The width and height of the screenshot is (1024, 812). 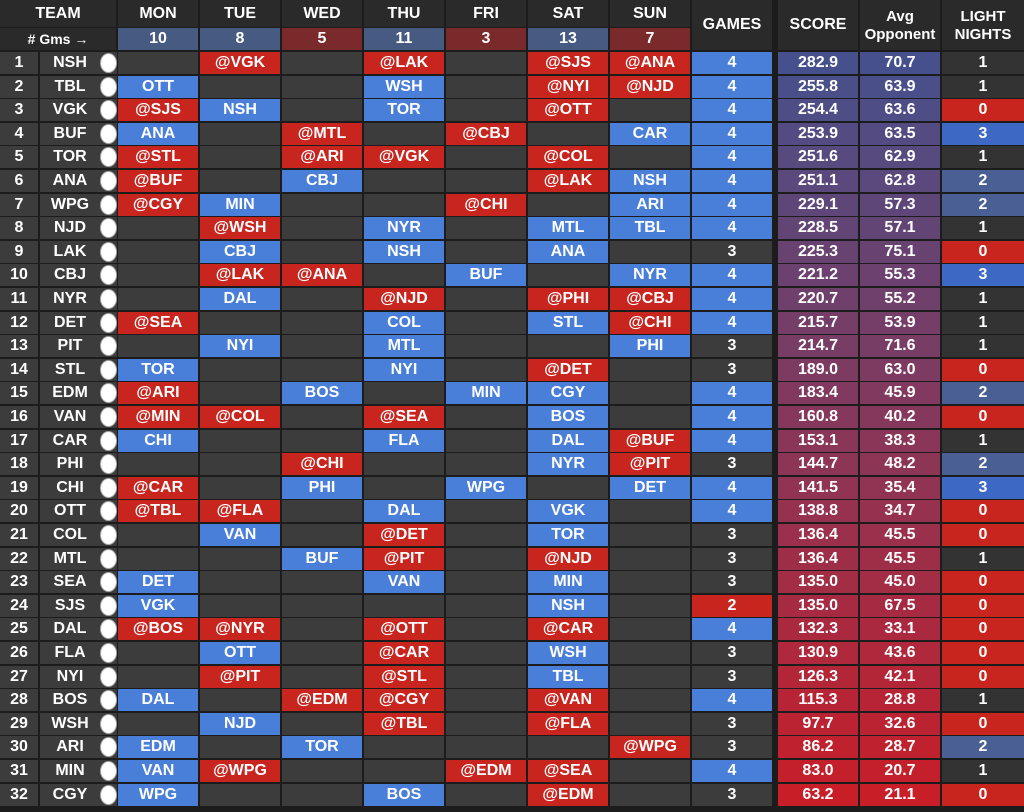 What do you see at coordinates (818, 606) in the screenshot?
I see `row-score: 135.0` at bounding box center [818, 606].